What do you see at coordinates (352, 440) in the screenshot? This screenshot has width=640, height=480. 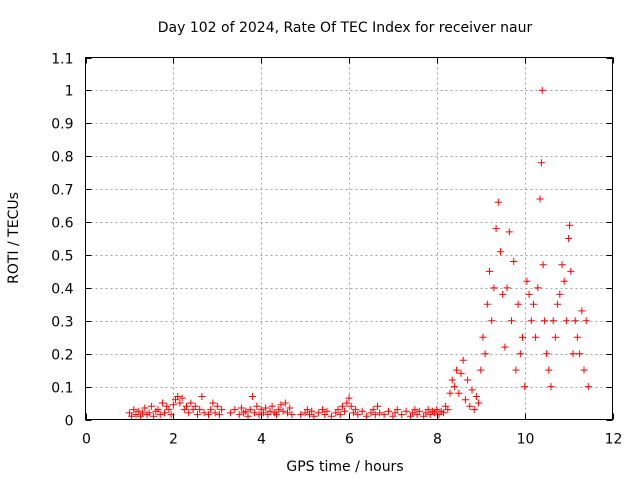 I see `x-tick-labels: 0 2 4 6 8 10 12` at bounding box center [352, 440].